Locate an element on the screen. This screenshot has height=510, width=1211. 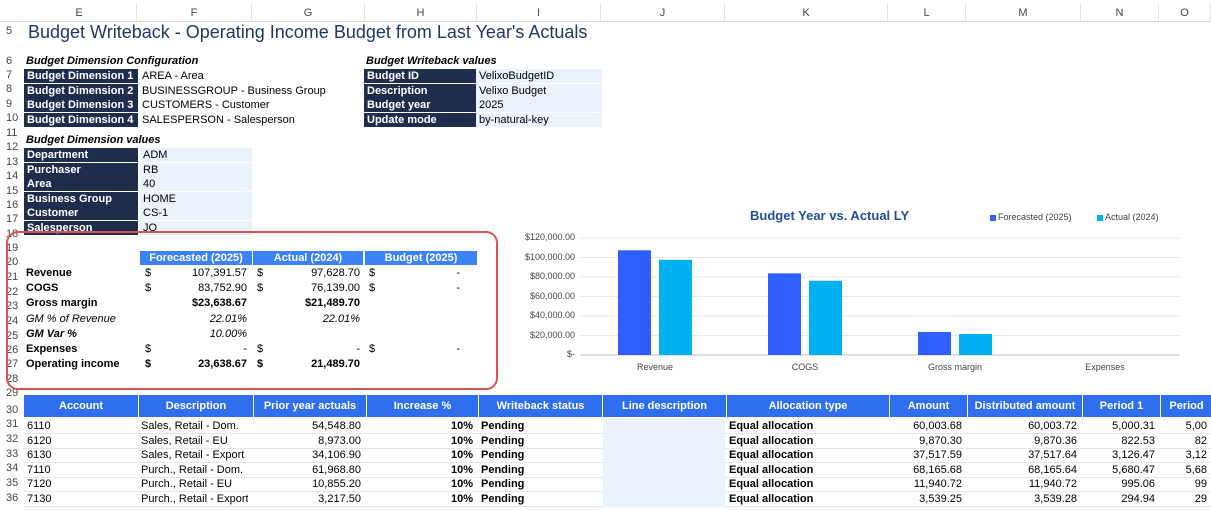
highlight-box is located at coordinates (252, 310).